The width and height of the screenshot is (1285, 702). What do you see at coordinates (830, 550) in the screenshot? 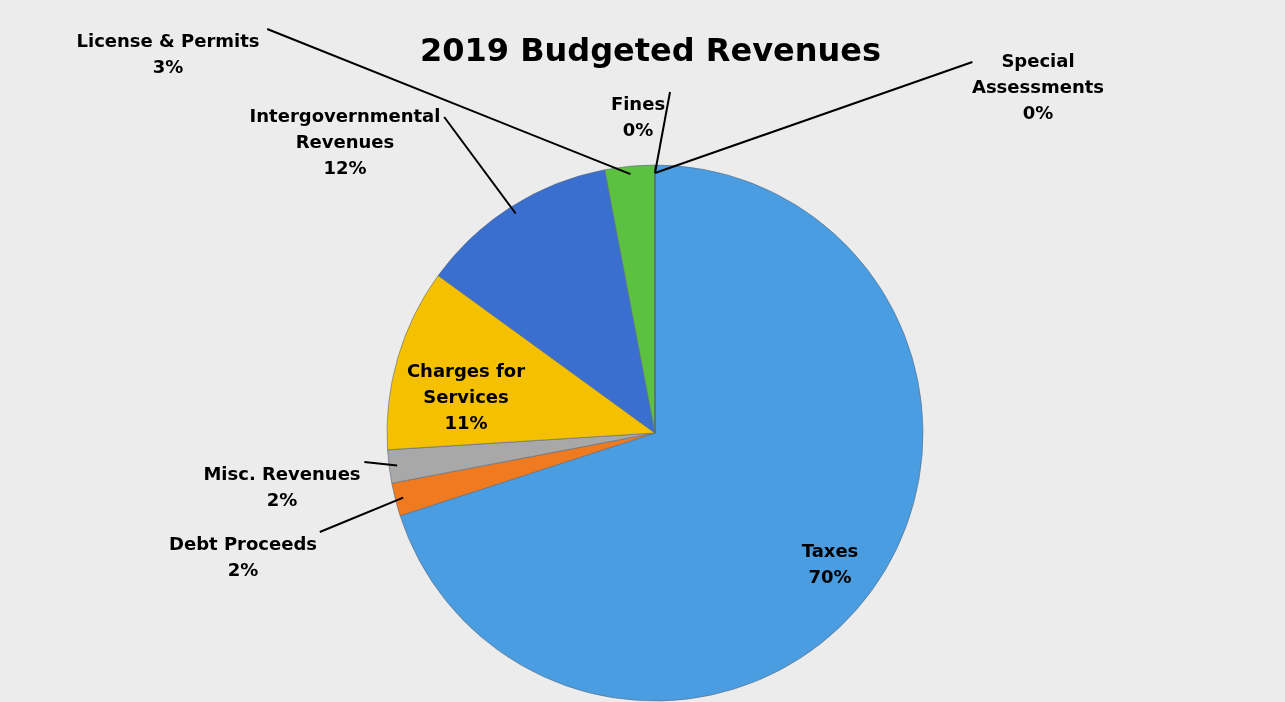
I see `slice-label: Taxes` at bounding box center [830, 550].